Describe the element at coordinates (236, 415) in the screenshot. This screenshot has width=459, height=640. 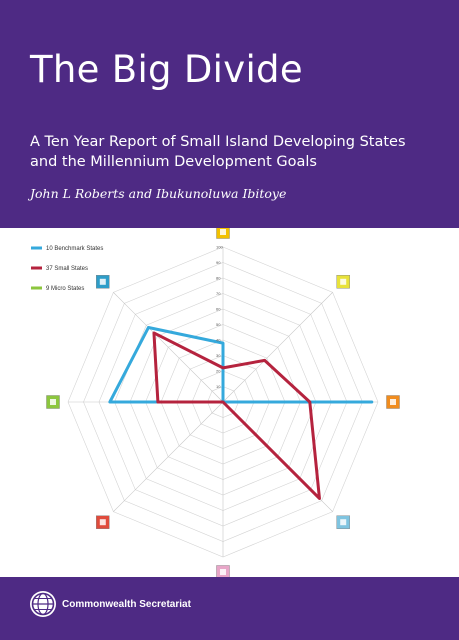
I see `series-line` at that location.